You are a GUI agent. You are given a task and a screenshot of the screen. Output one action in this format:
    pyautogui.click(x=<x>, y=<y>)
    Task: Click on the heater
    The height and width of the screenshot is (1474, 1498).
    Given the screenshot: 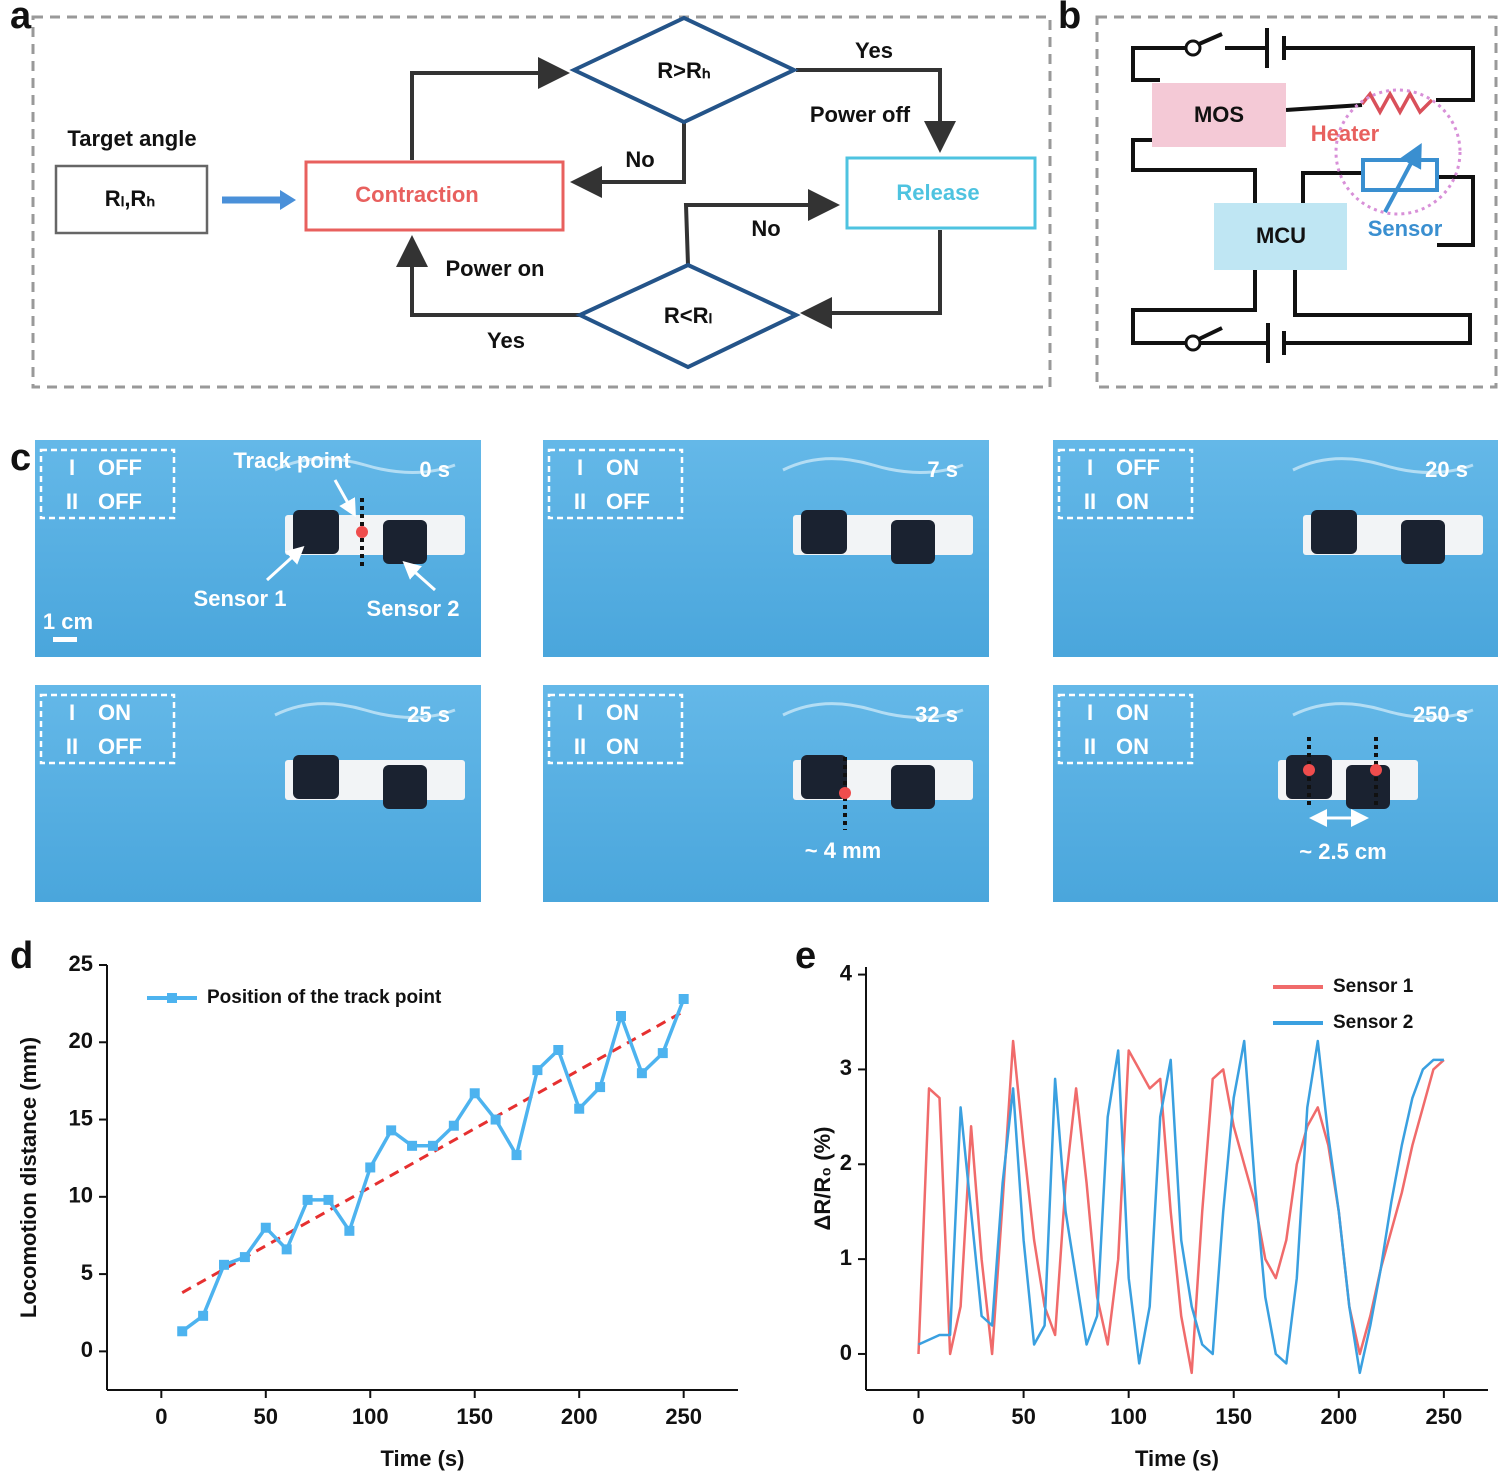 What is the action you would take?
    pyautogui.click(x=1397, y=103)
    